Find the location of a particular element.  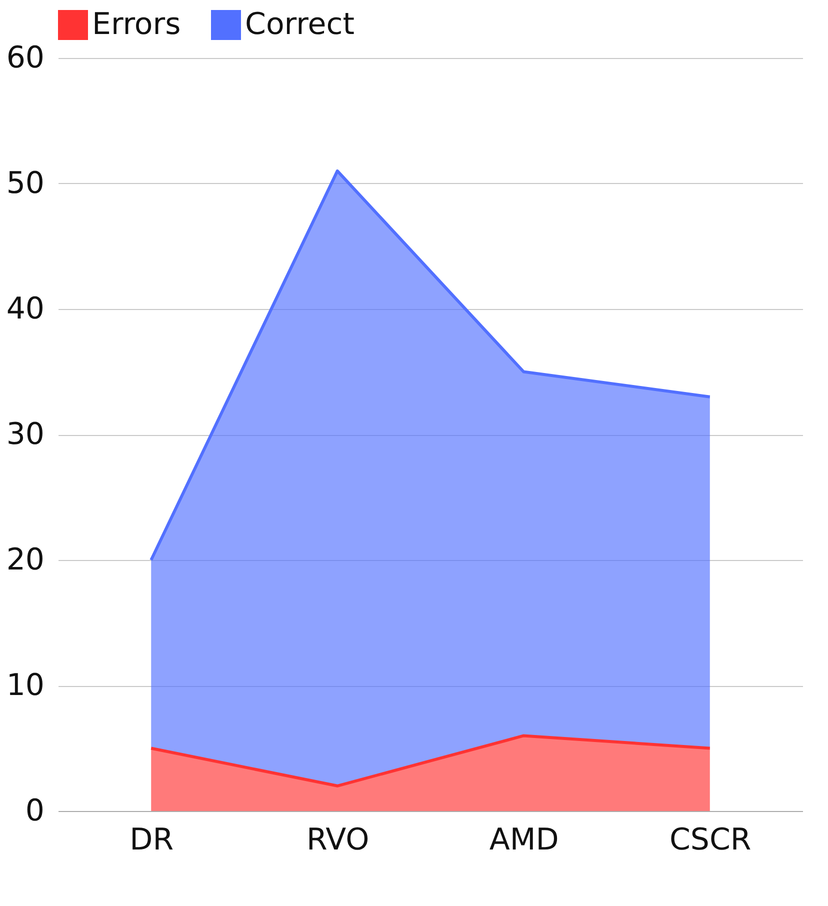

y-tick-label: 20 is located at coordinates (25, 560).